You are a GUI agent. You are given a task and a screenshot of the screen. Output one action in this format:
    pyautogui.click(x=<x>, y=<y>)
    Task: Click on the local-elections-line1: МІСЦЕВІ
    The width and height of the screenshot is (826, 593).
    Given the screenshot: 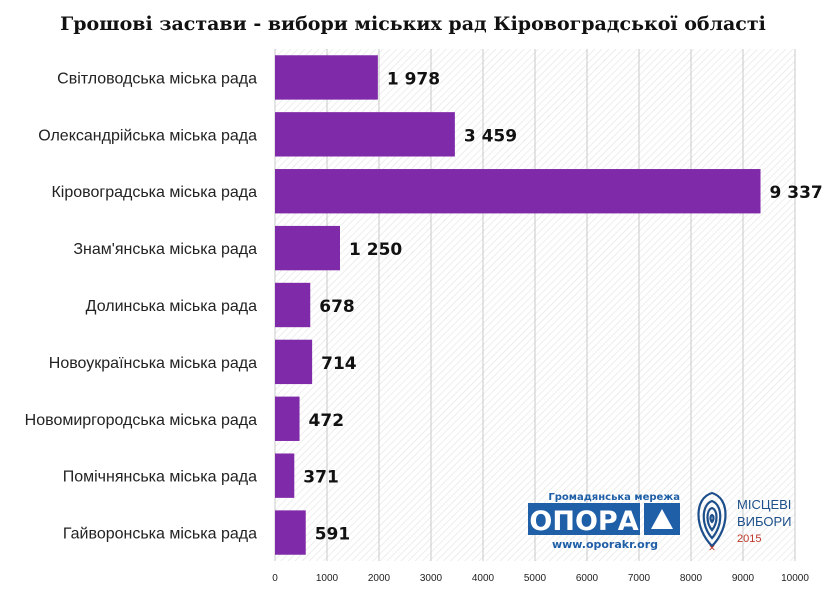 What is the action you would take?
    pyautogui.click(x=764, y=504)
    